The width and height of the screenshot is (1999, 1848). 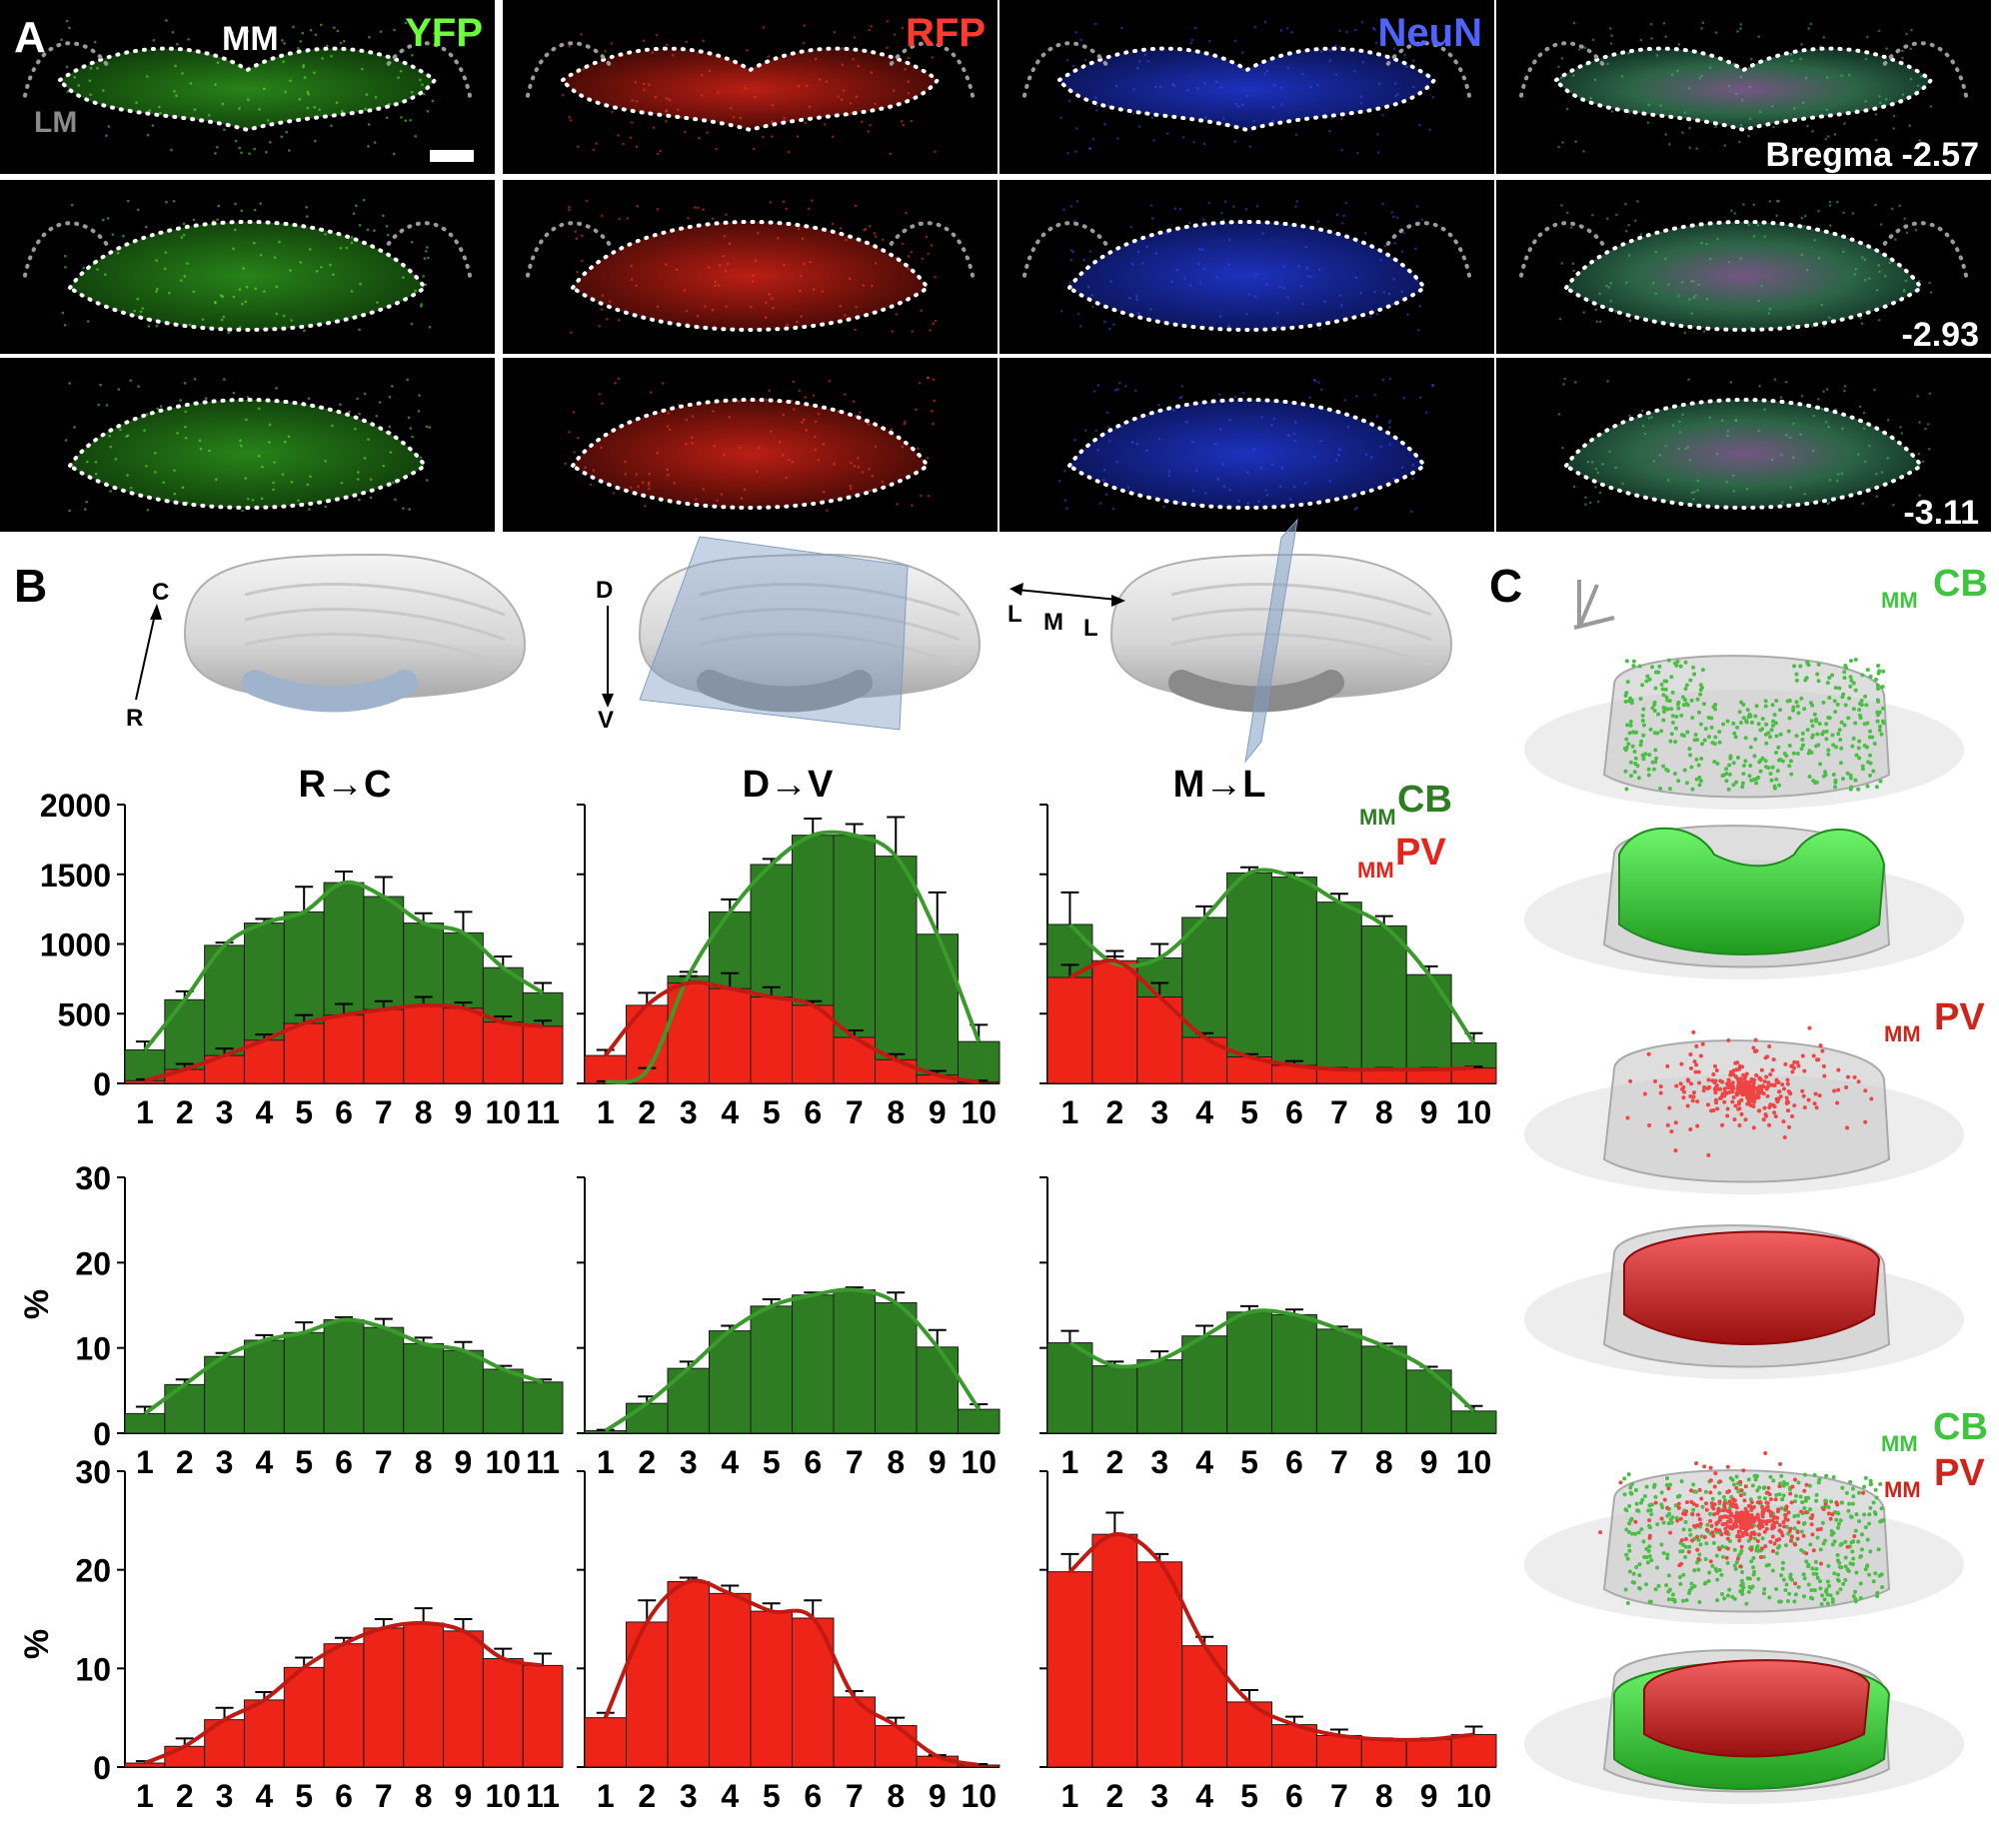 What do you see at coordinates (938, 1796) in the screenshot?
I see `x-tick-label: 9` at bounding box center [938, 1796].